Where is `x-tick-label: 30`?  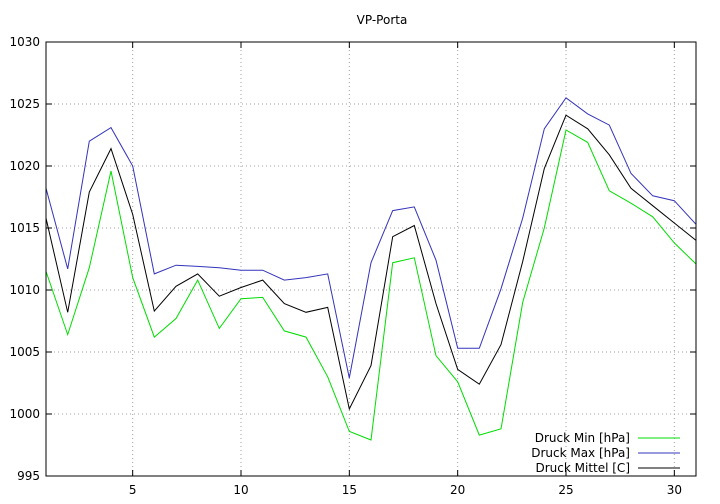 x-tick-label: 30 is located at coordinates (674, 490).